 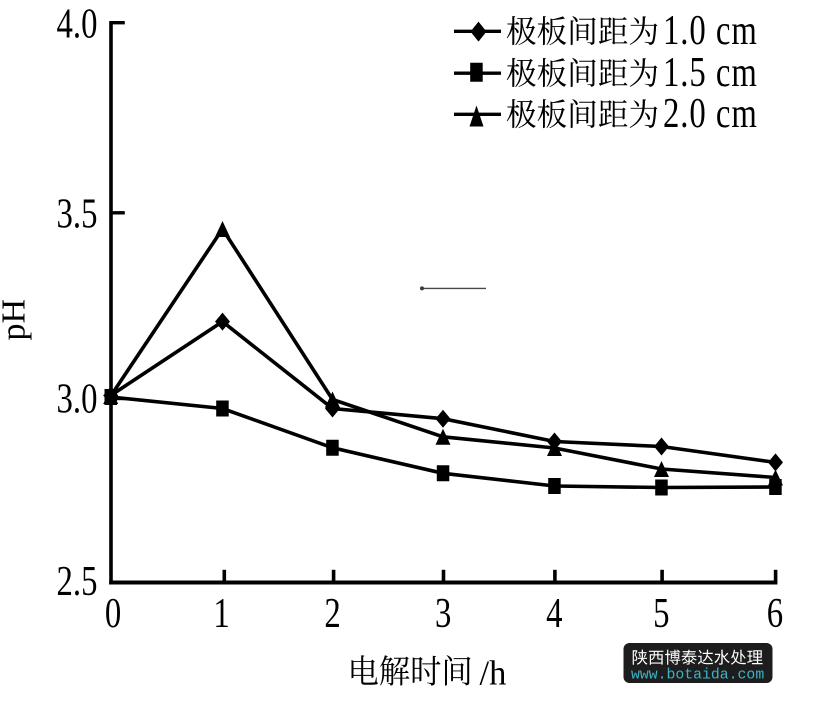 I want to click on svg-text: 3, so click(x=443, y=613).